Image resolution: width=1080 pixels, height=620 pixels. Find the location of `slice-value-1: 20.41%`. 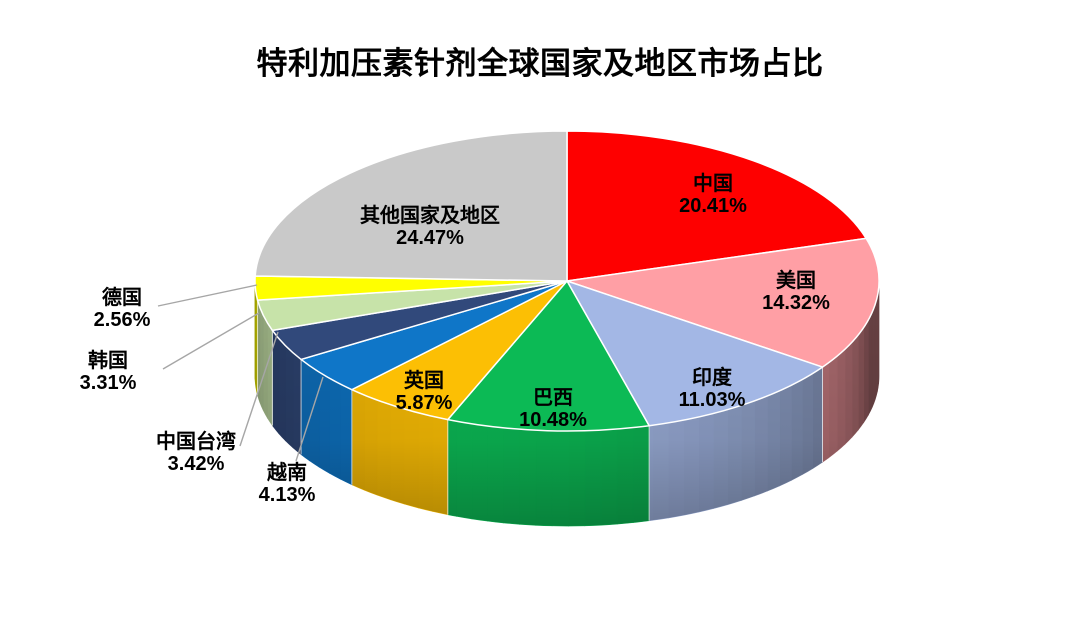

slice-value-1: 20.41% is located at coordinates (713, 206).